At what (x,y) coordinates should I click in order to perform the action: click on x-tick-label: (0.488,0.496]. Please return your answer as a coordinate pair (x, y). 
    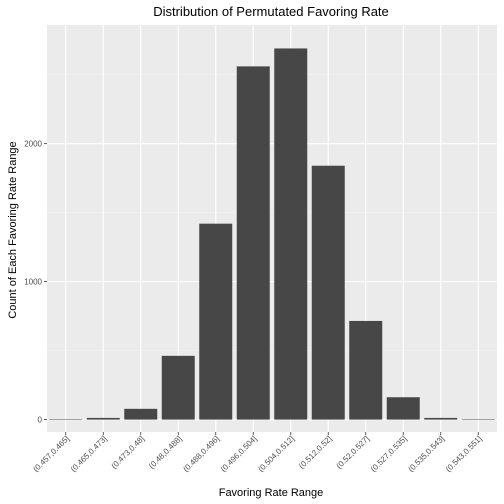
    Looking at the image, I should click on (201, 454).